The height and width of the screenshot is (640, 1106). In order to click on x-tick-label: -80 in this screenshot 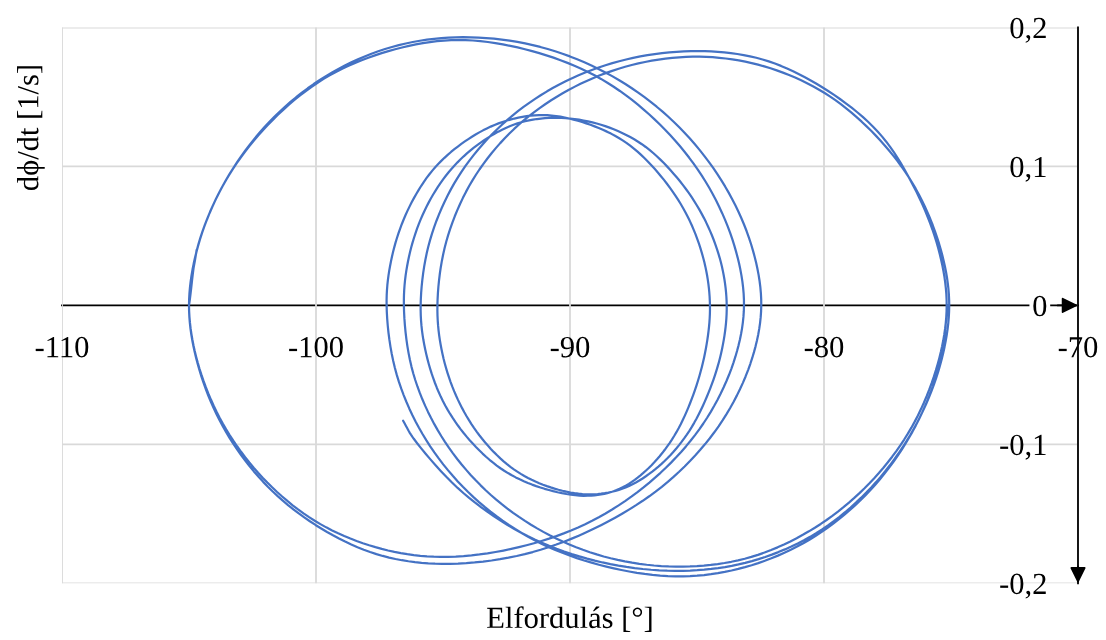, I will do `click(824, 347)`.